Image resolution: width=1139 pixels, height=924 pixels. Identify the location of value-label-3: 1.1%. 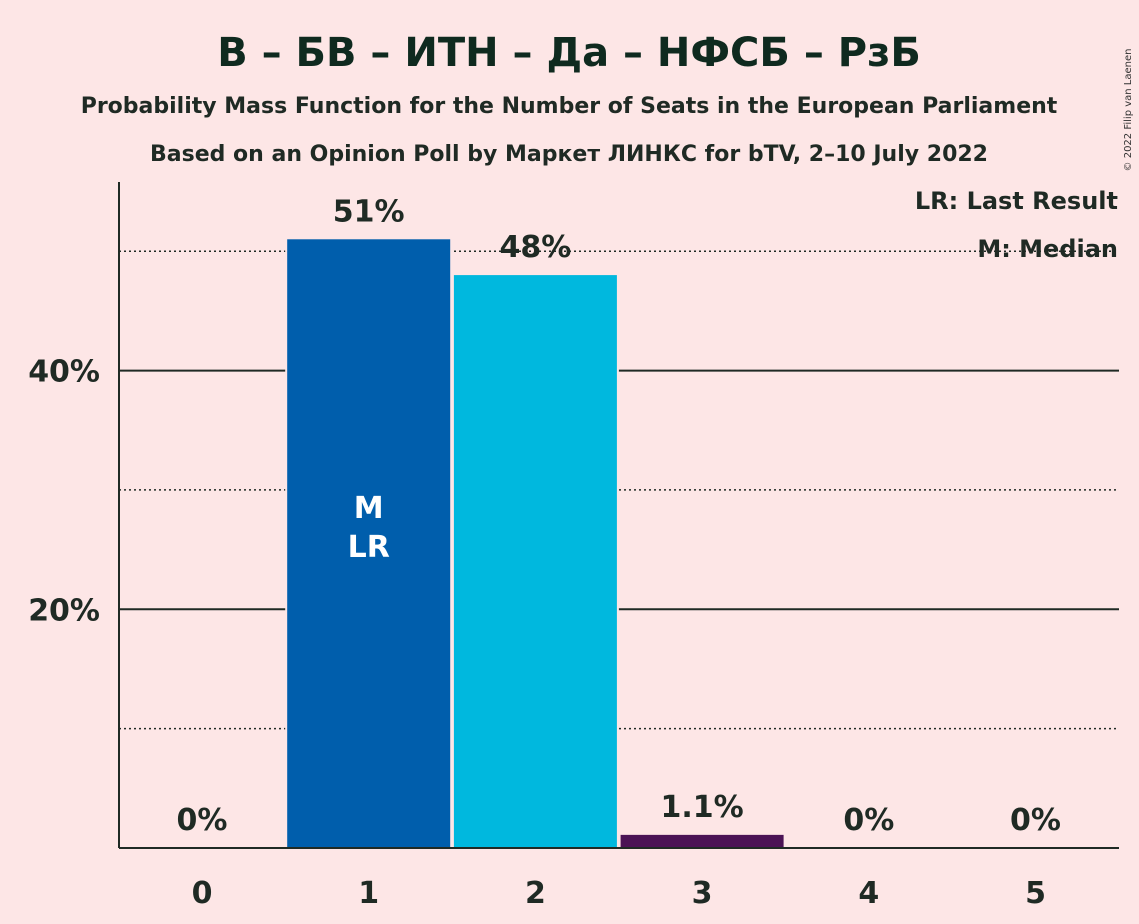
(701, 807).